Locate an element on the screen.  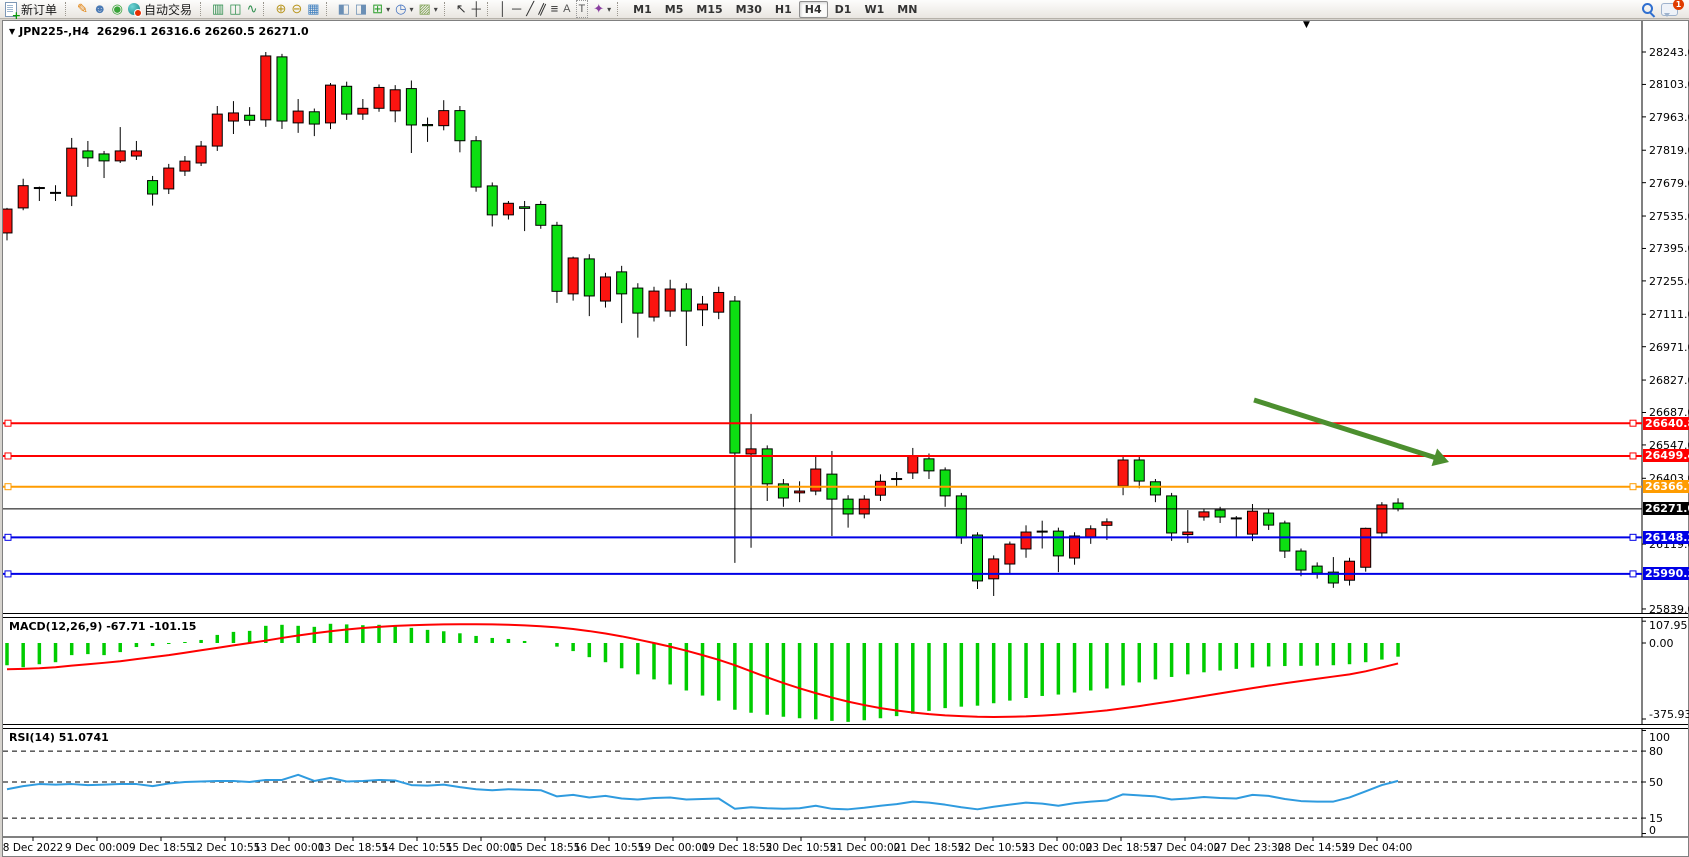
text-button: A is located at coordinates (566, 9).